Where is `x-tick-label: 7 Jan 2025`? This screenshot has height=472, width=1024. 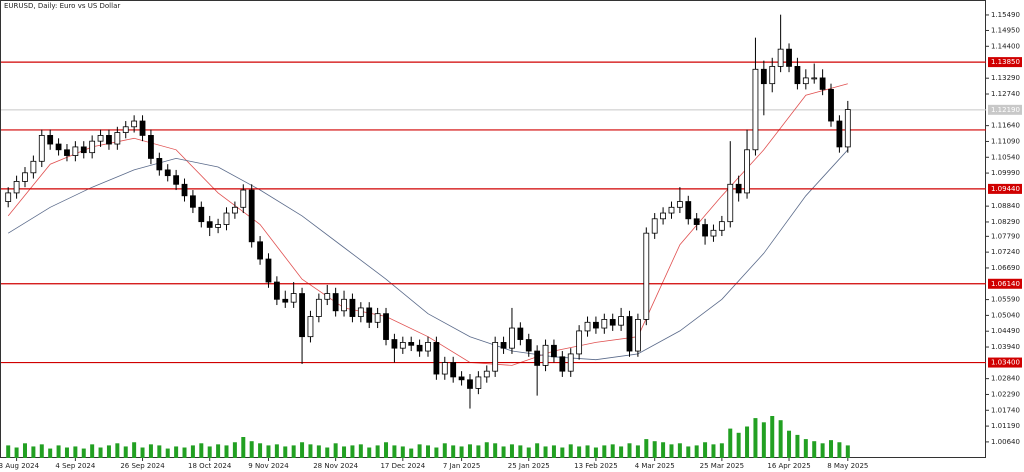
x-tick-label: 7 Jan 2025 is located at coordinates (462, 466).